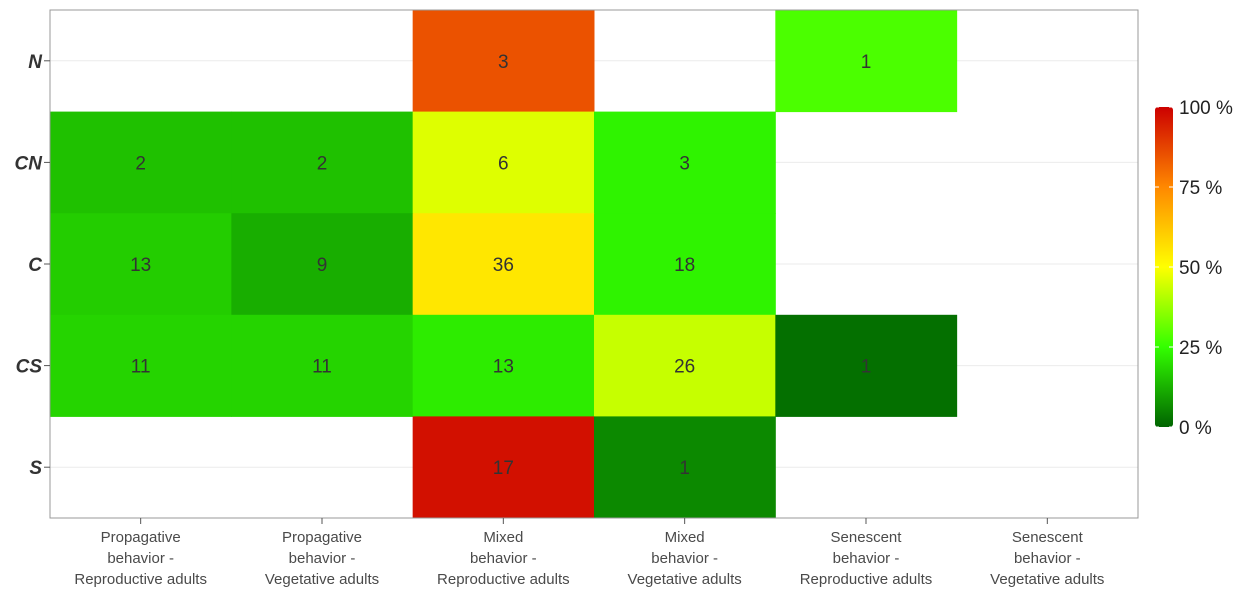 This screenshot has height=596, width=1253. I want to click on x-tick-label: Propagative behavior -Vegetative adults, so click(322, 558).